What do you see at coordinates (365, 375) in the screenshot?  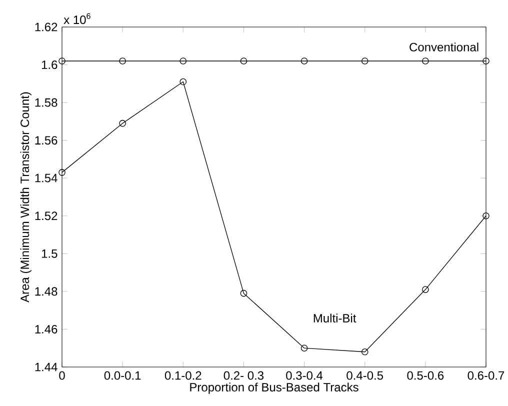 I see `x-tick-label: 0.4-0.5` at bounding box center [365, 375].